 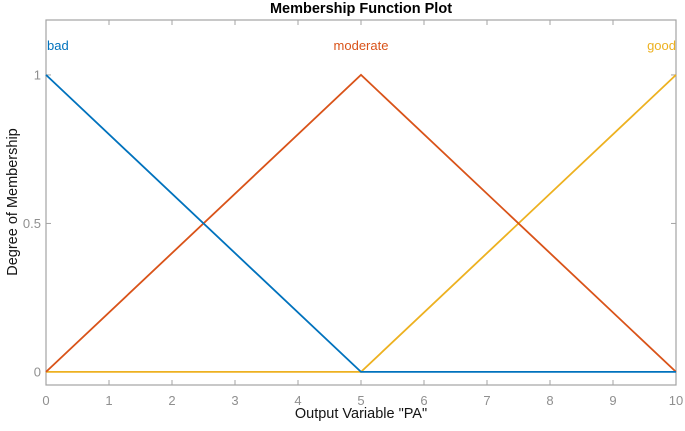 What do you see at coordinates (661, 45) in the screenshot?
I see `series-label-good: good` at bounding box center [661, 45].